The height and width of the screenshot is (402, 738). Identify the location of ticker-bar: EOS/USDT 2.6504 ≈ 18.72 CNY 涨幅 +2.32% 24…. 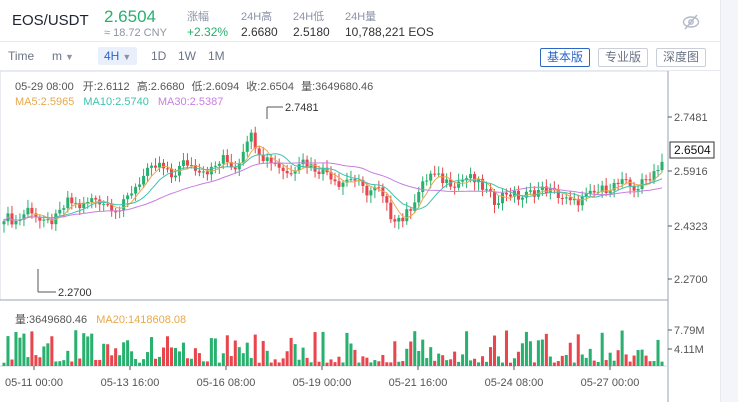
(360, 21).